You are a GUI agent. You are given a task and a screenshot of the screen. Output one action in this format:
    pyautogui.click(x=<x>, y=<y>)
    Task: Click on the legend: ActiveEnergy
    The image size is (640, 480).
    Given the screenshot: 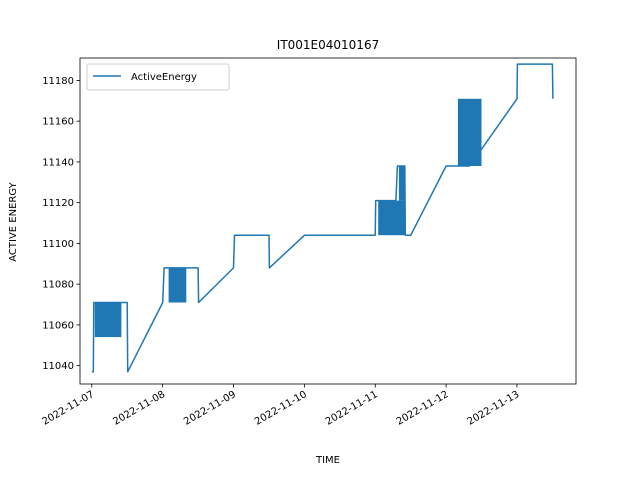 What is the action you would take?
    pyautogui.click(x=158, y=77)
    